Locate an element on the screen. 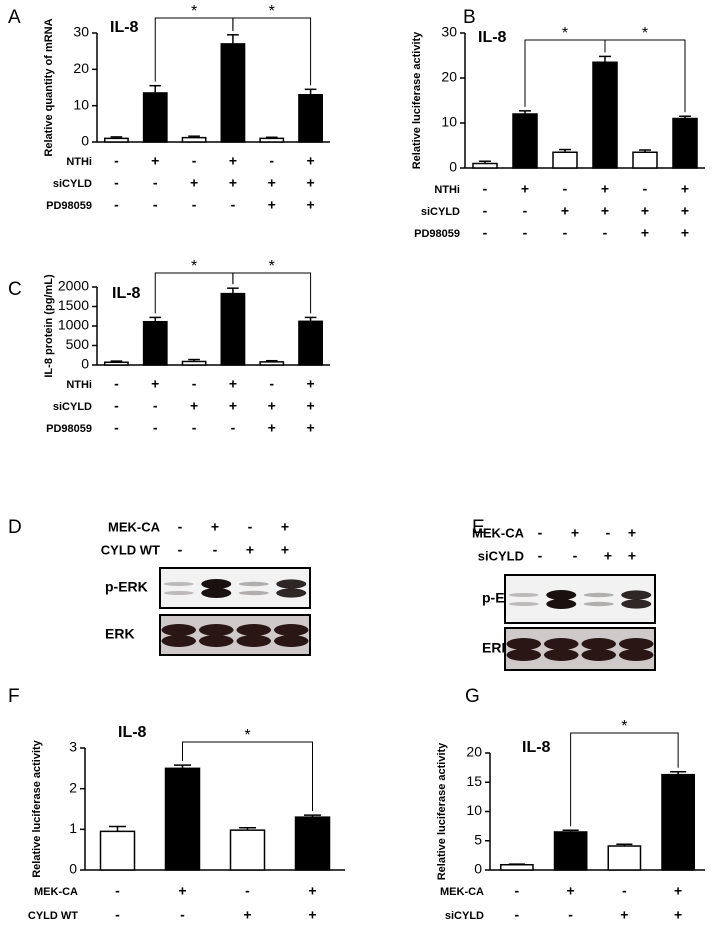 This screenshot has height=933, width=725. y-tick-label: 20 is located at coordinates (81, 68).